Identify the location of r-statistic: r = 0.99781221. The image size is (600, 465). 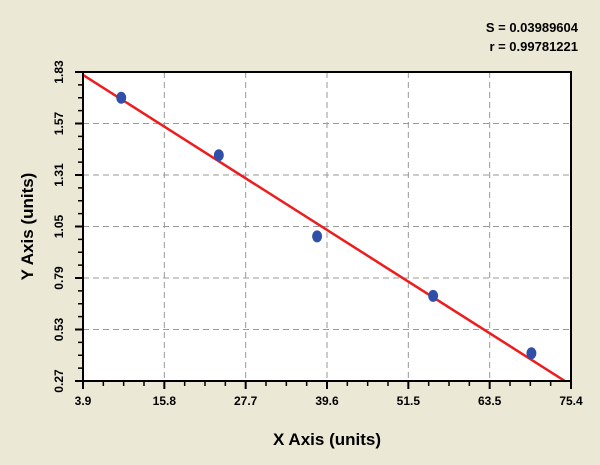
(533, 46).